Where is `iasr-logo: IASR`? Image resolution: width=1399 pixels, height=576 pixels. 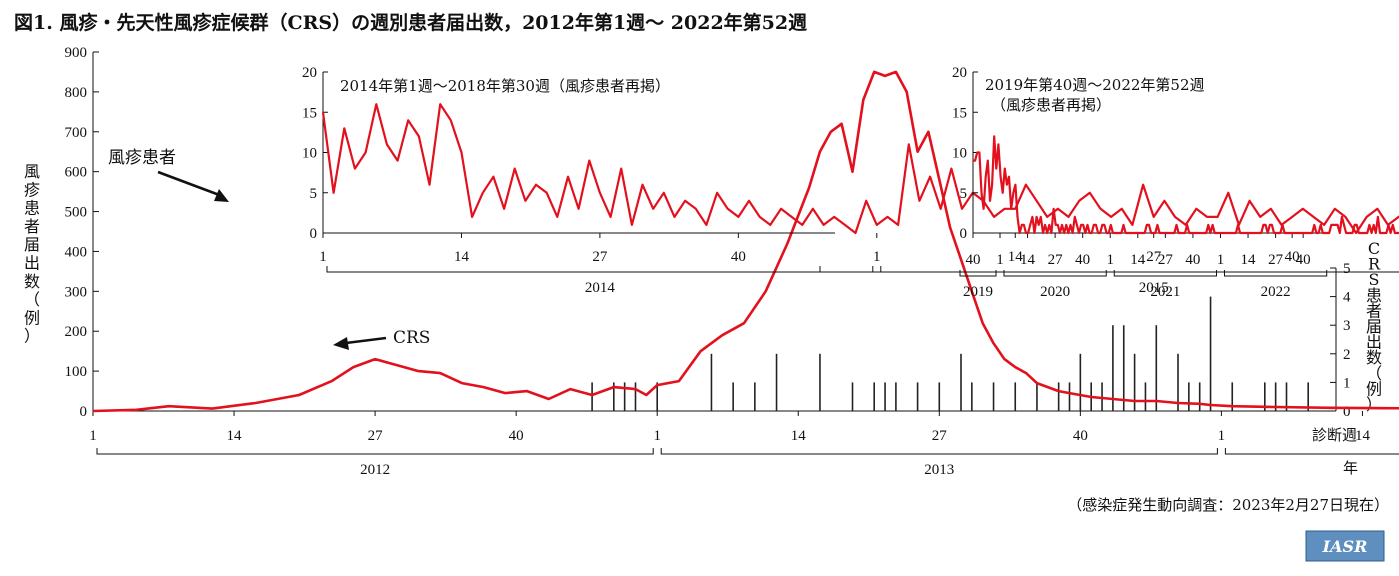
iasr-logo: IASR is located at coordinates (1345, 546).